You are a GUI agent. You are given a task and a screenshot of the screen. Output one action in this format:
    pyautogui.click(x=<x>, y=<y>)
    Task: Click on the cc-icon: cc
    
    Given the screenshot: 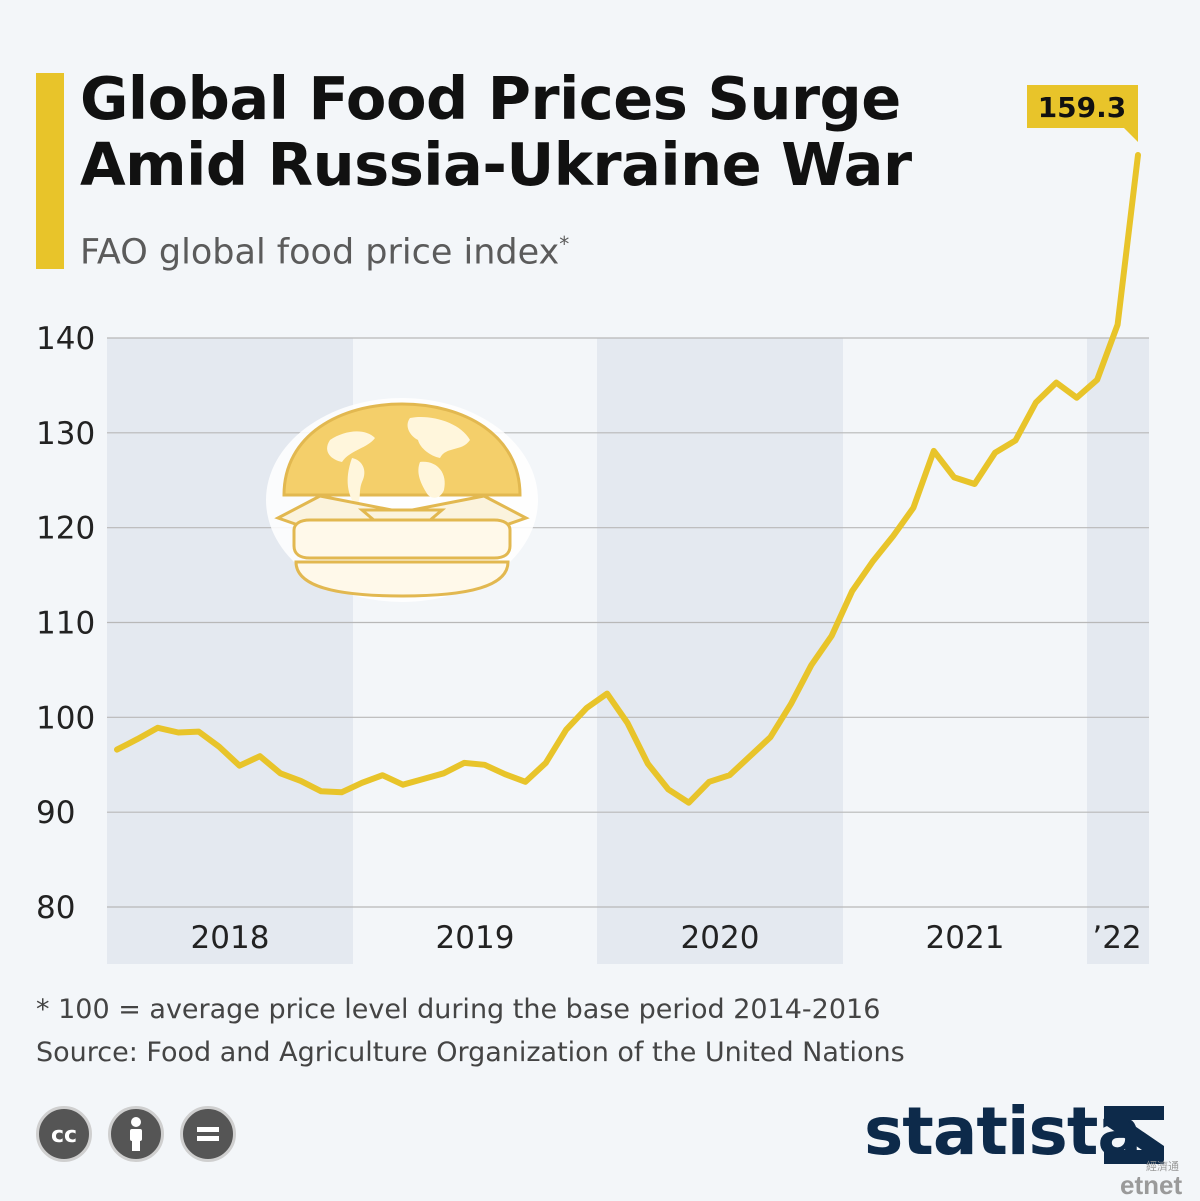 What is the action you would take?
    pyautogui.click(x=64, y=1134)
    